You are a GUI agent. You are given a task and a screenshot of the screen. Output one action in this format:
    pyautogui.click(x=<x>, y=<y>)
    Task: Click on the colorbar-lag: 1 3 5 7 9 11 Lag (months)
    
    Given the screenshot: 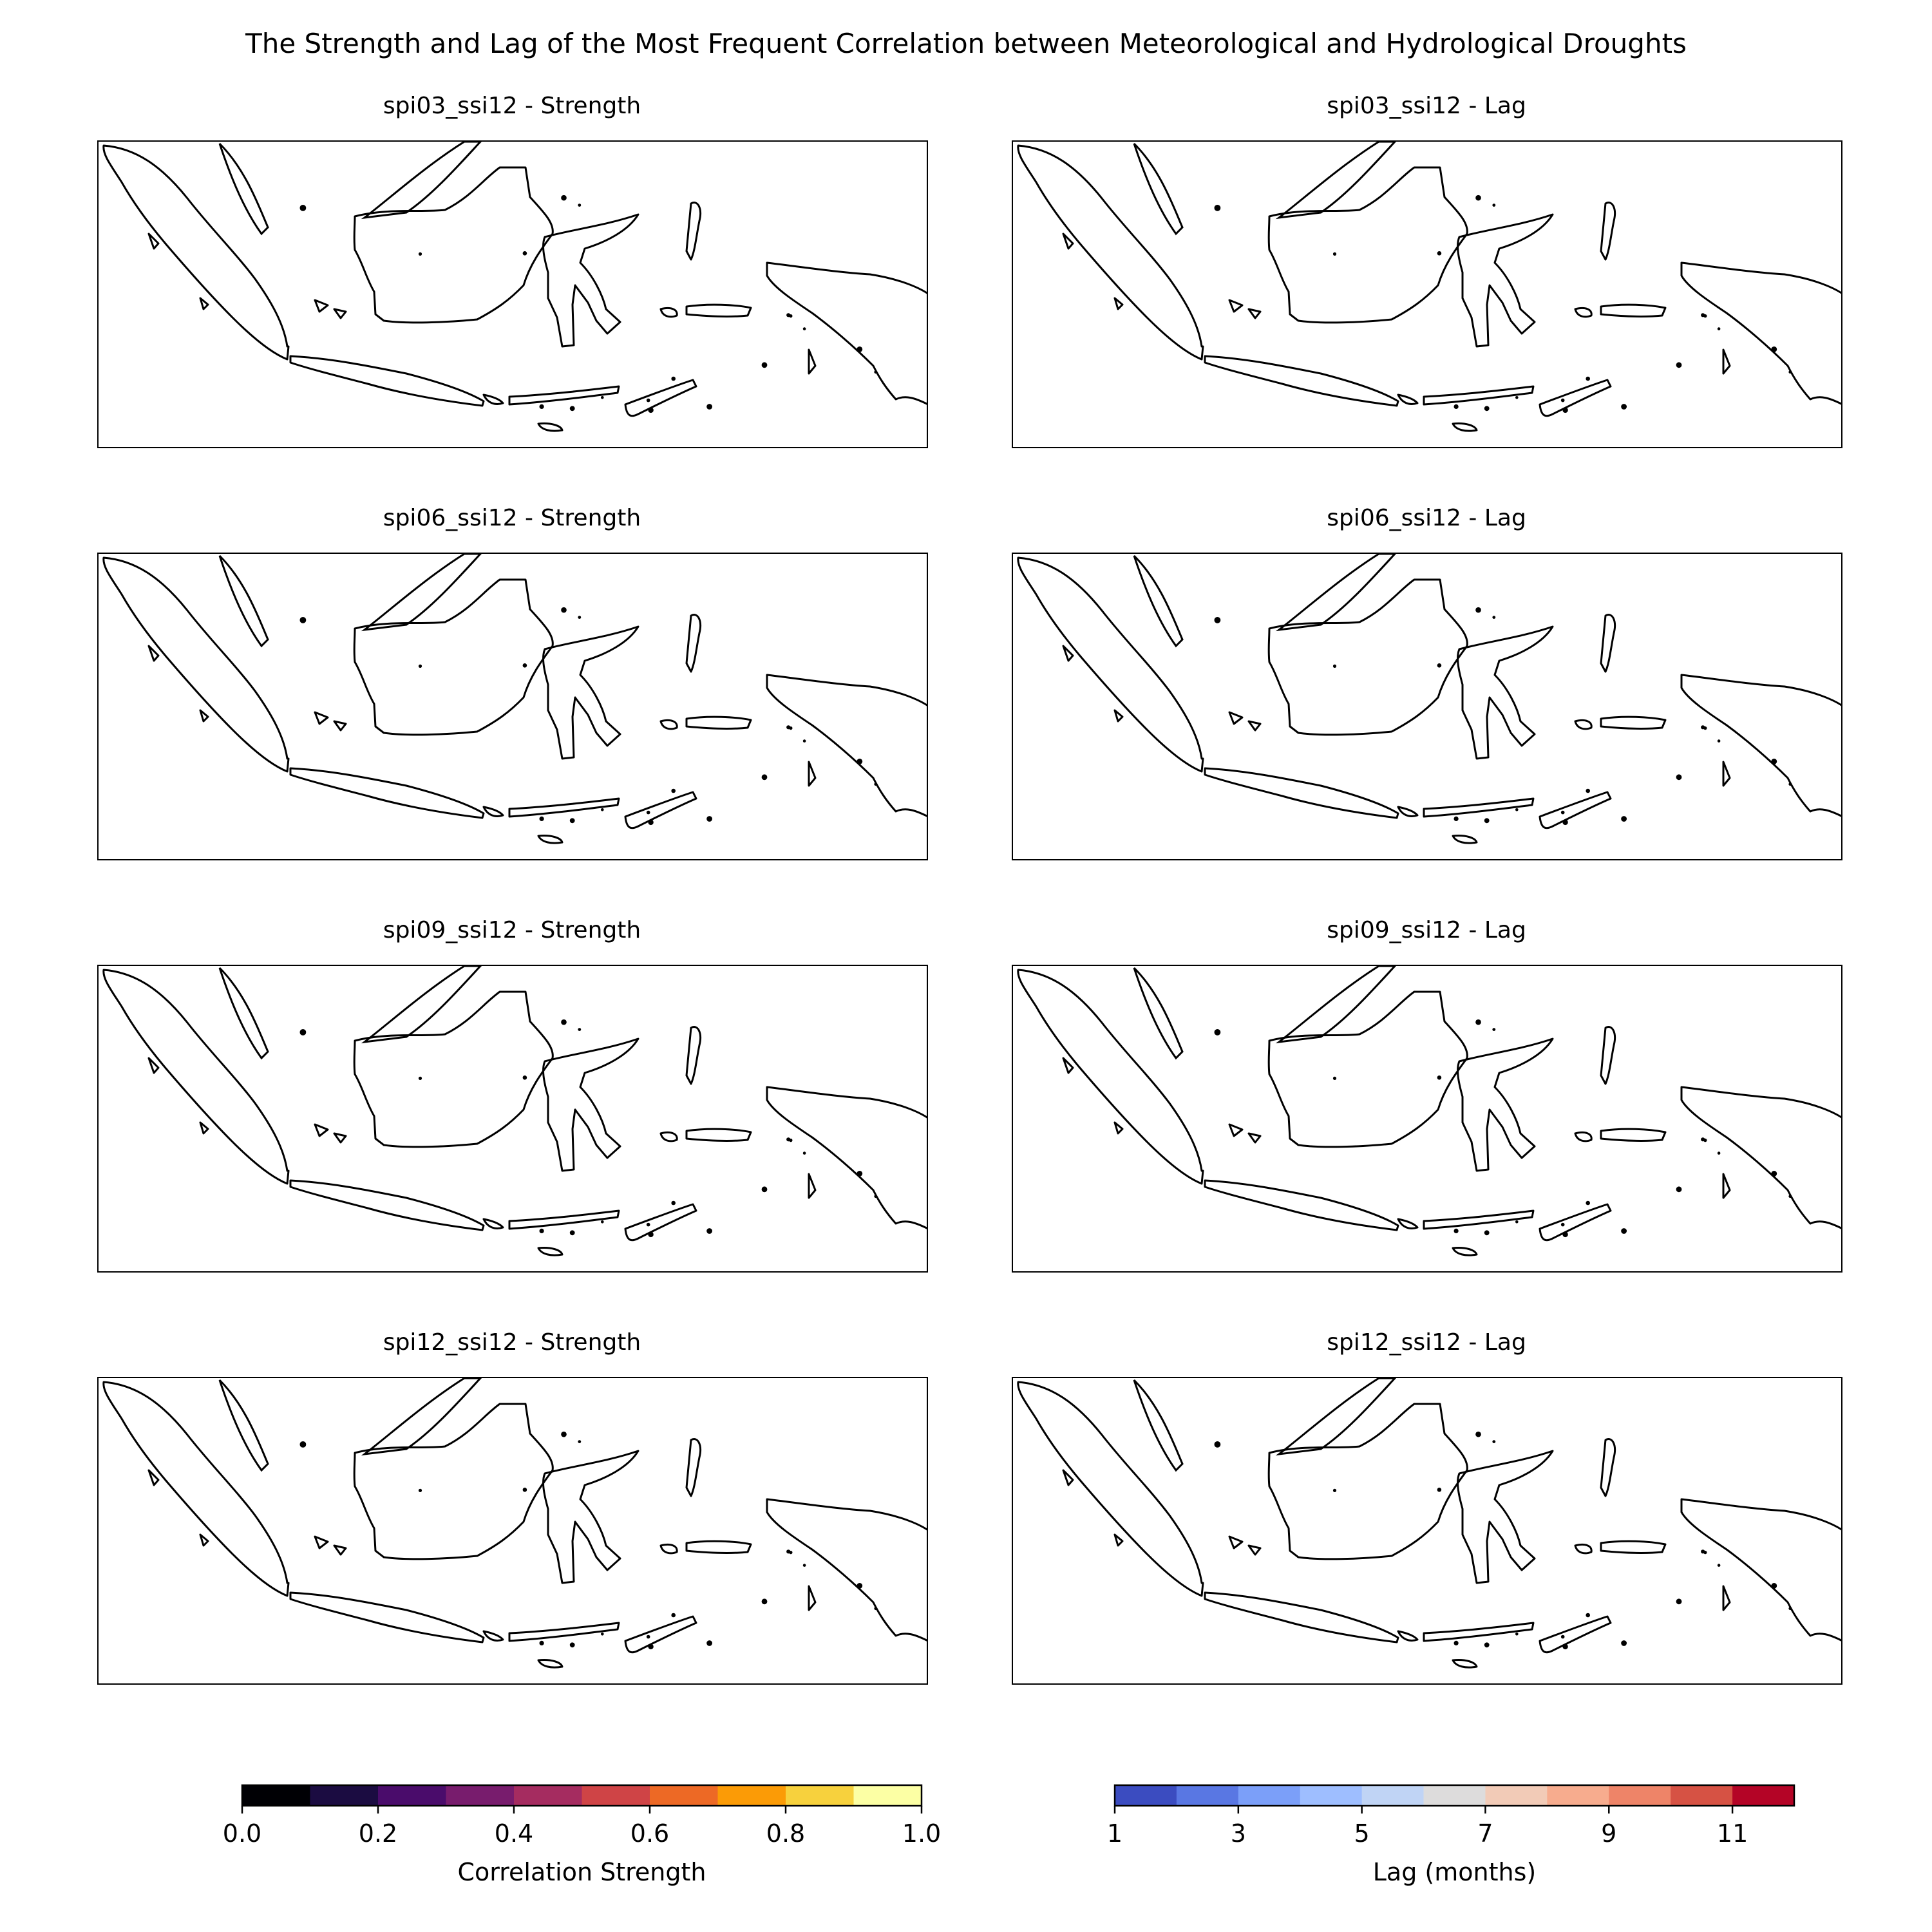 What is the action you would take?
    pyautogui.click(x=1451, y=1835)
    